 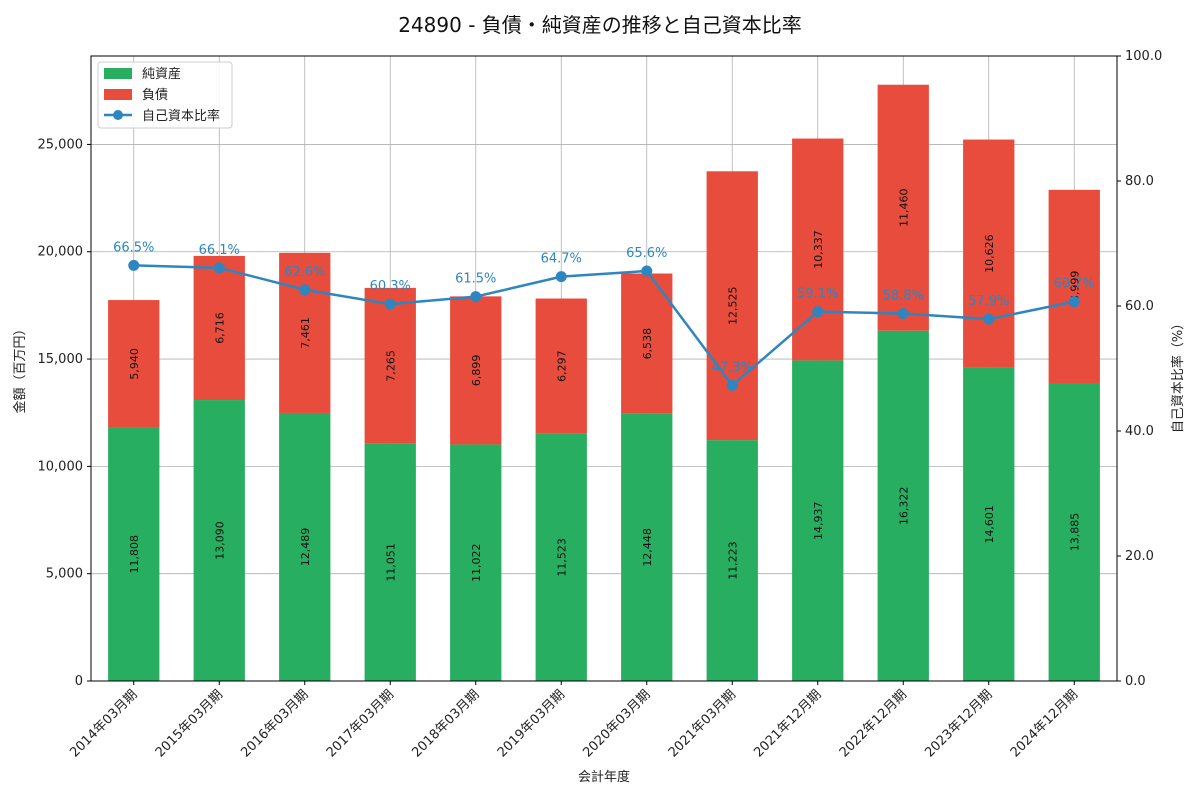 I want to click on bar-label-liabilities: 12,525, so click(x=732, y=305).